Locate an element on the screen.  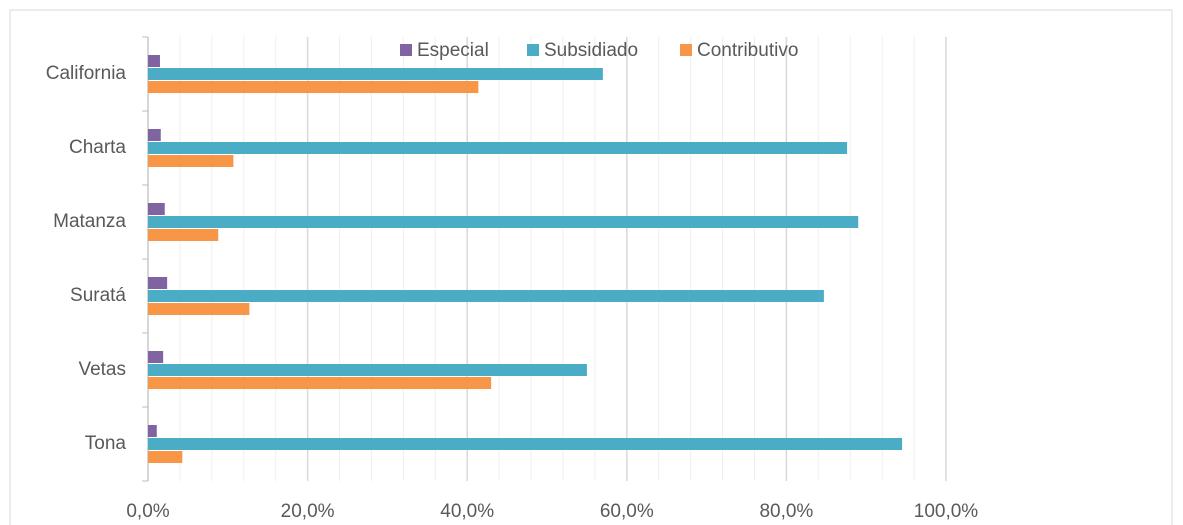
y-tick-label: Matanza is located at coordinates (89, 221).